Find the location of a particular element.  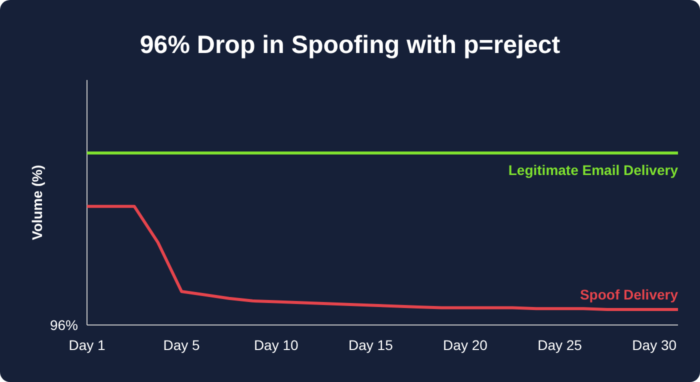

x-tick-label: Day 30 is located at coordinates (654, 345).